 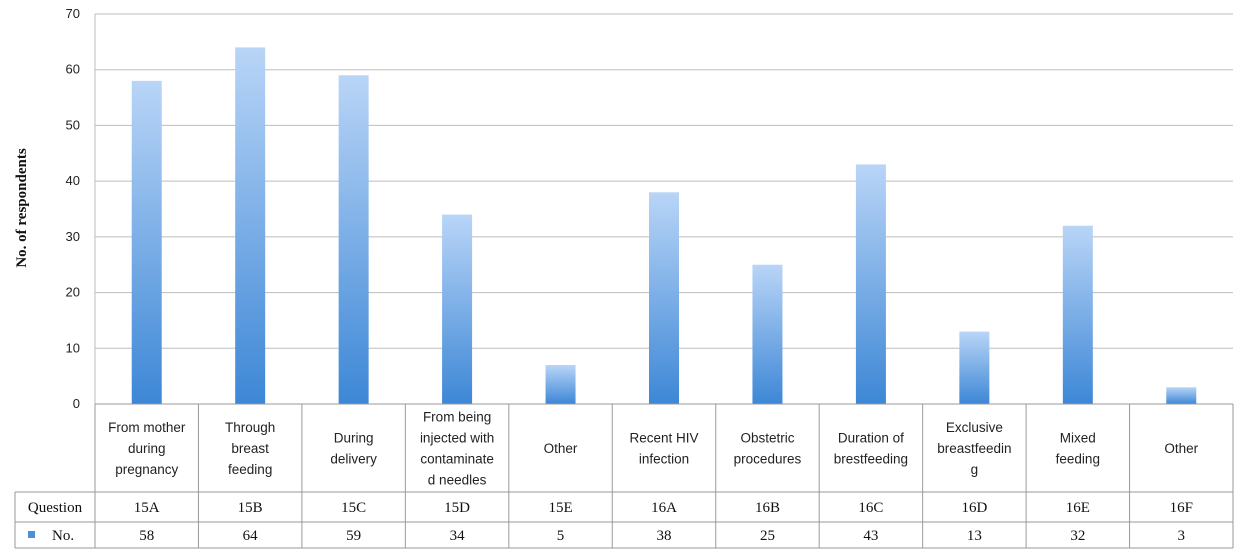 I want to click on table-cell-question: 16D, so click(x=974, y=508).